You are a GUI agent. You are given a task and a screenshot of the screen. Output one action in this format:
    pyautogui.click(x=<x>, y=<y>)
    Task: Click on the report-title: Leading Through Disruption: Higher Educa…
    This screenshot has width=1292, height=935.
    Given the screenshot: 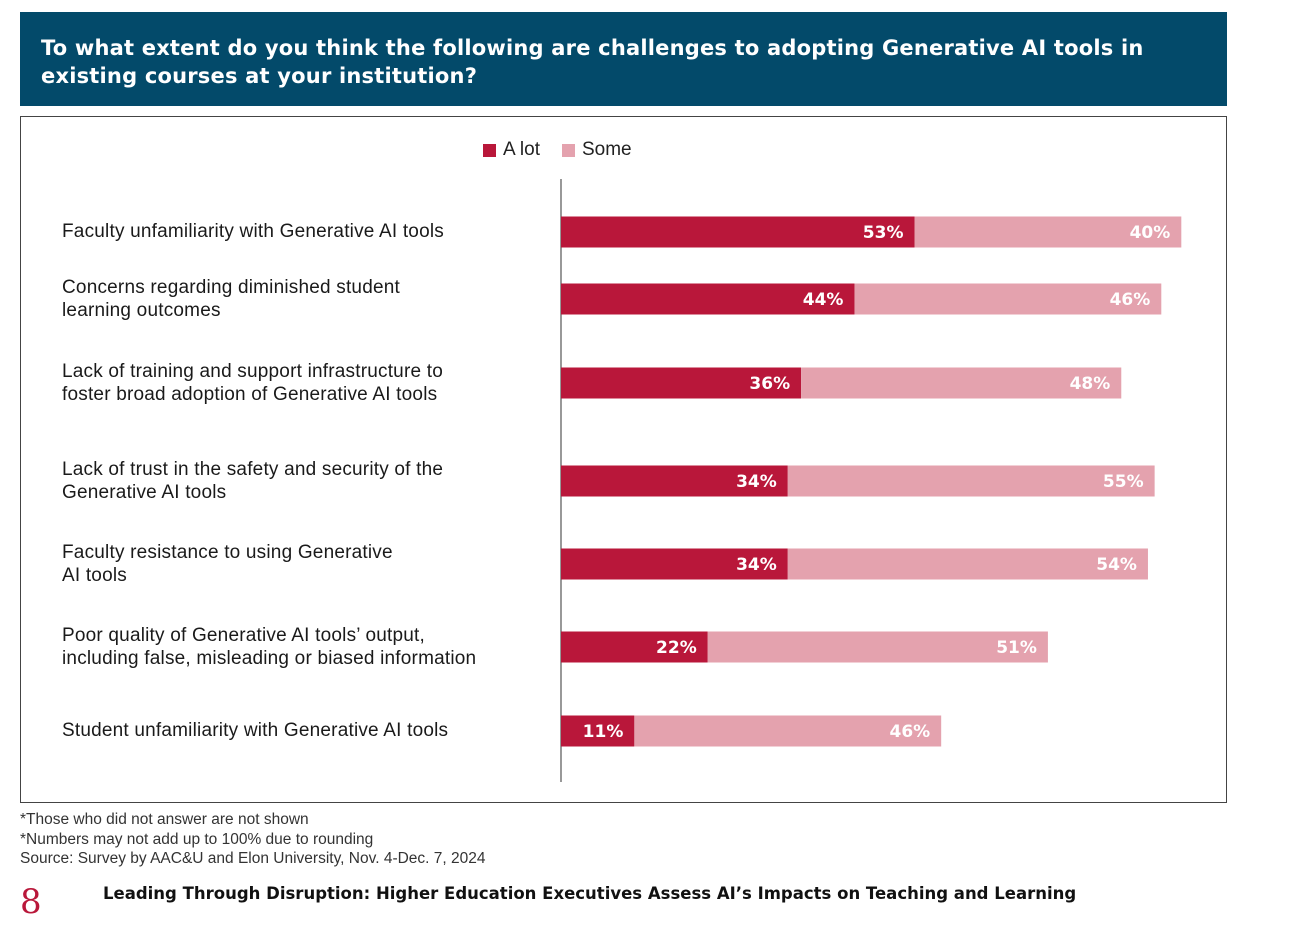 What is the action you would take?
    pyautogui.click(x=590, y=893)
    